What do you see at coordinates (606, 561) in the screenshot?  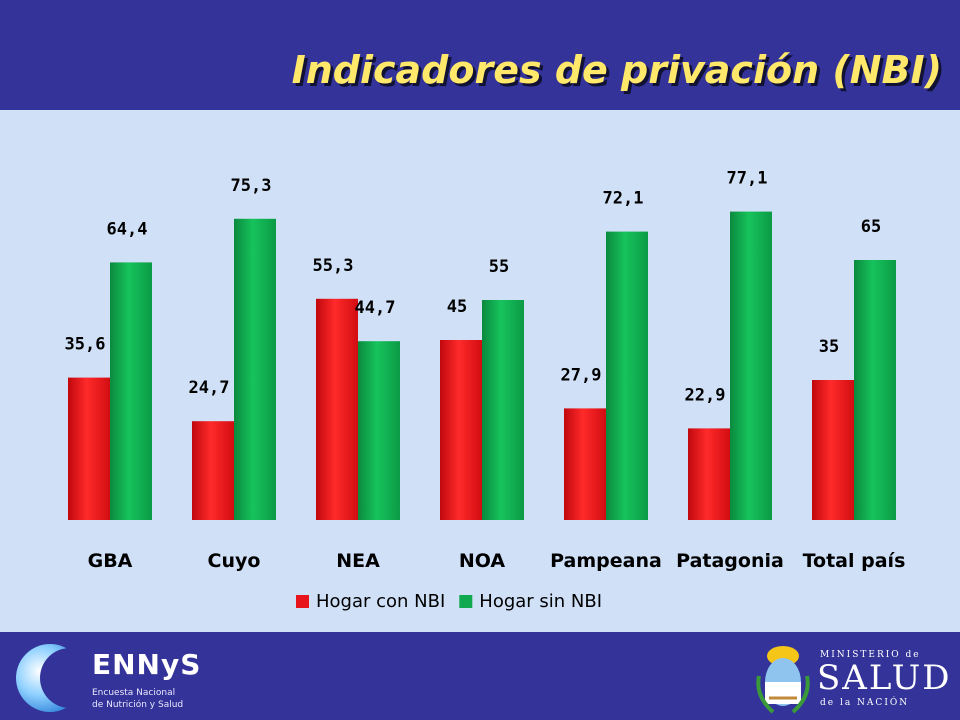 I see `category-label: Pampeana` at bounding box center [606, 561].